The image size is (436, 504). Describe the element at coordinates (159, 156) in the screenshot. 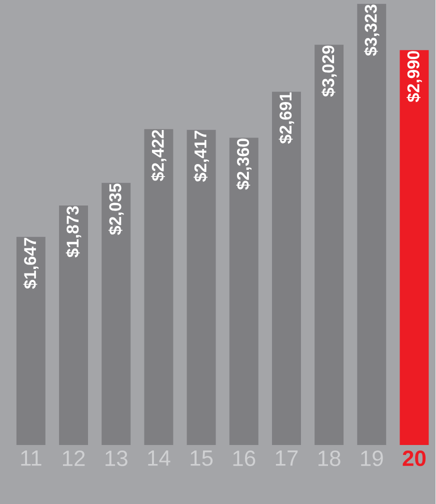

I see `data-label: $2,422` at that location.